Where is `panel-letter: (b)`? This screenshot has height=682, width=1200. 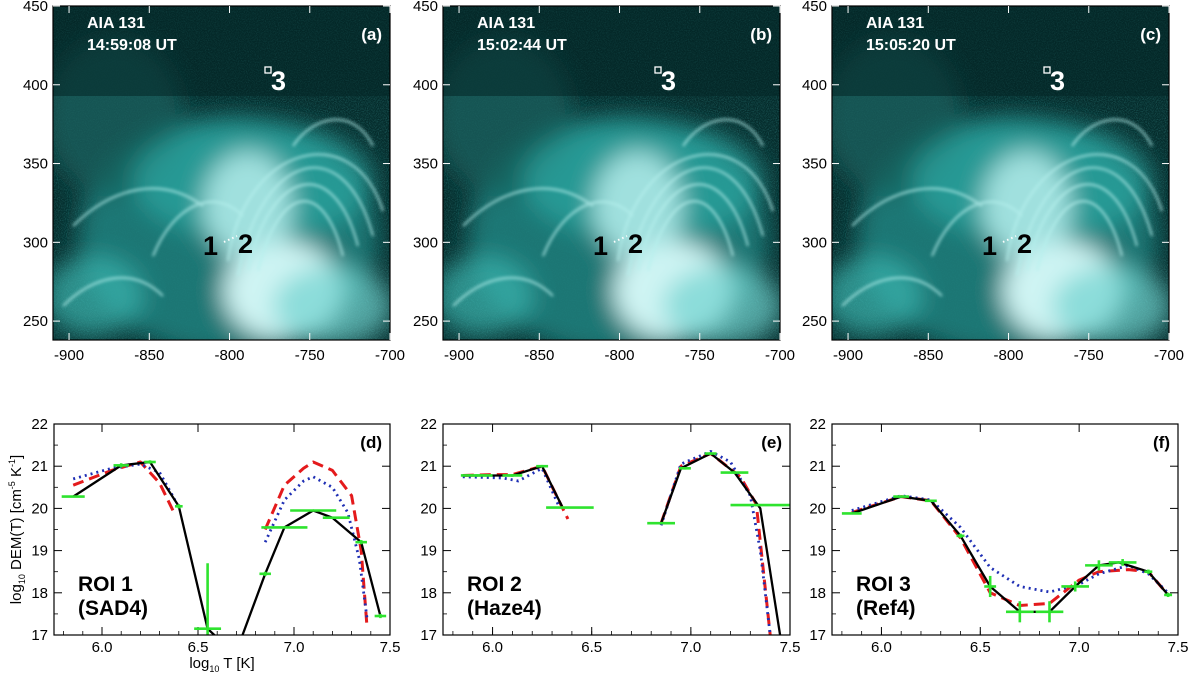
panel-letter: (b) is located at coordinates (761, 34).